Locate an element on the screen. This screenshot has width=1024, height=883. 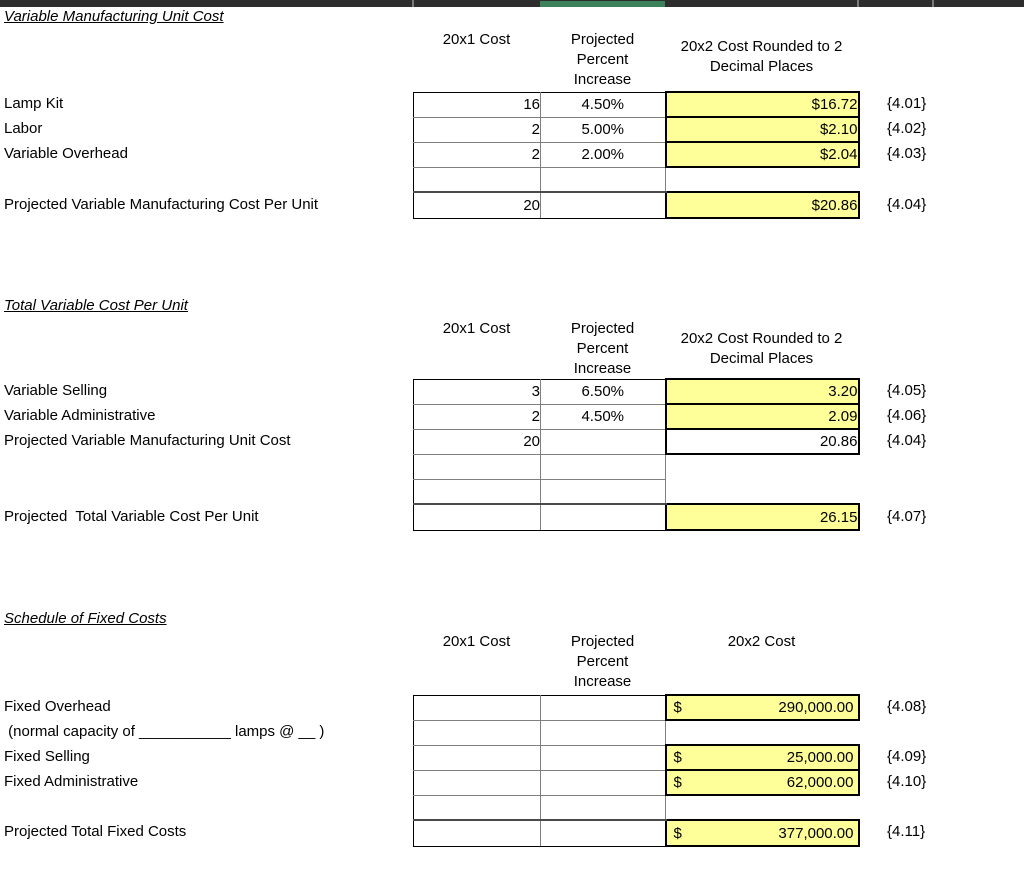
table-row: 2 2.00% $2.04 is located at coordinates (636, 154).